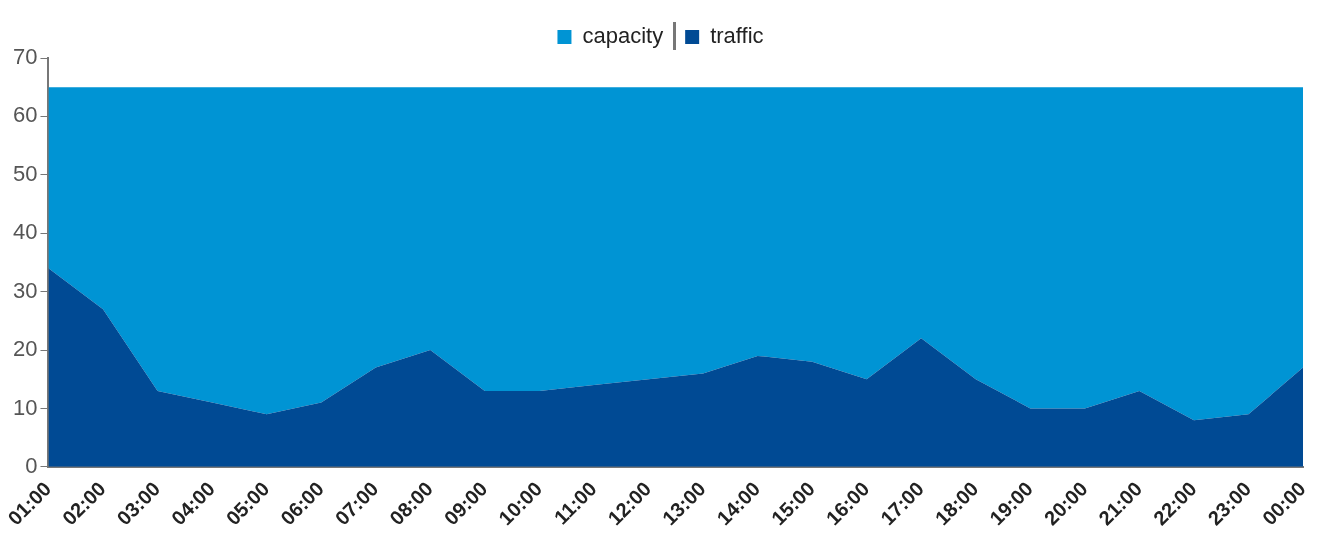  Describe the element at coordinates (623, 36) in the screenshot. I see `legend-label: capacity` at that location.